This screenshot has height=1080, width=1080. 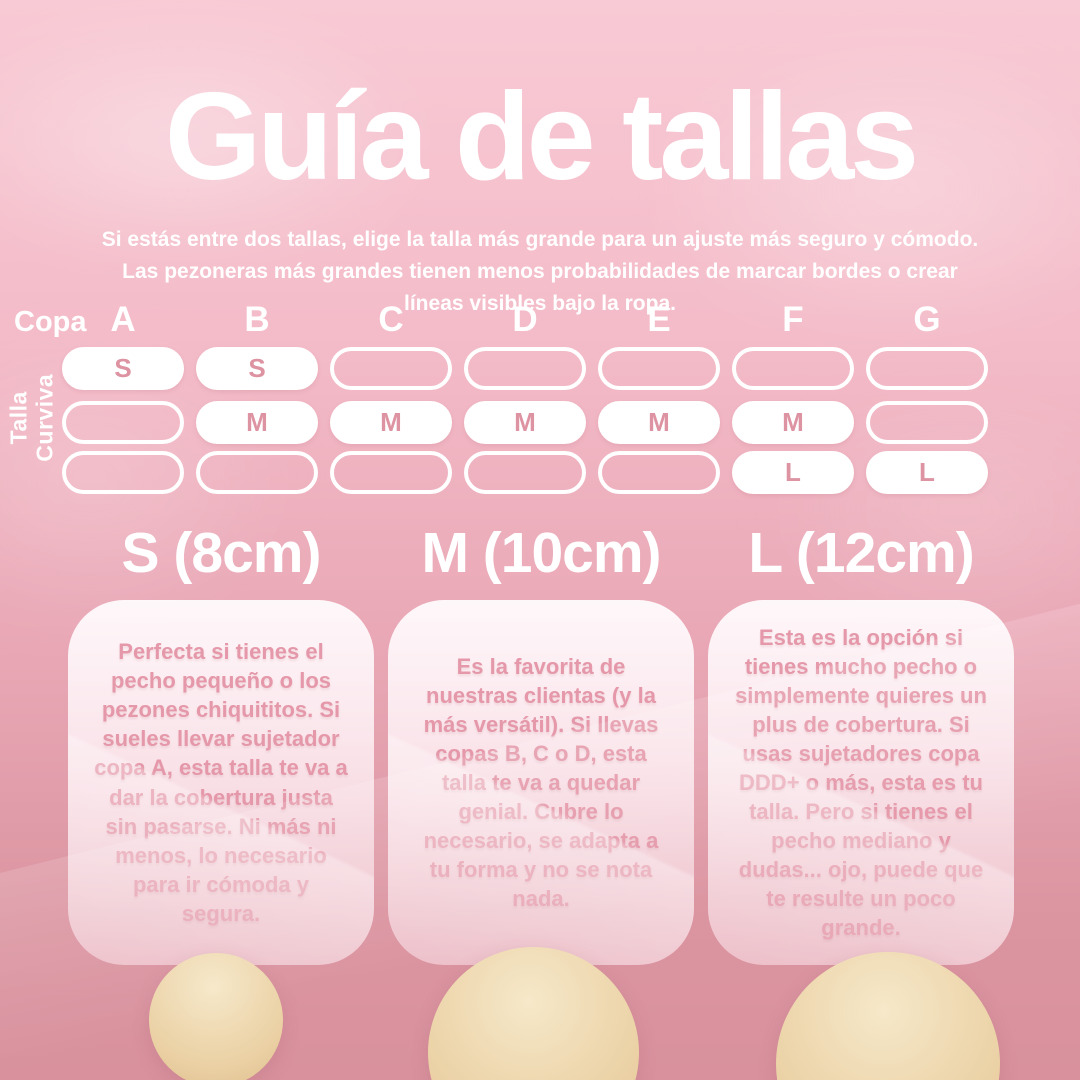 I want to click on size-section-headers: S (8cm) M (10cm) L (12cm), so click(x=541, y=553).